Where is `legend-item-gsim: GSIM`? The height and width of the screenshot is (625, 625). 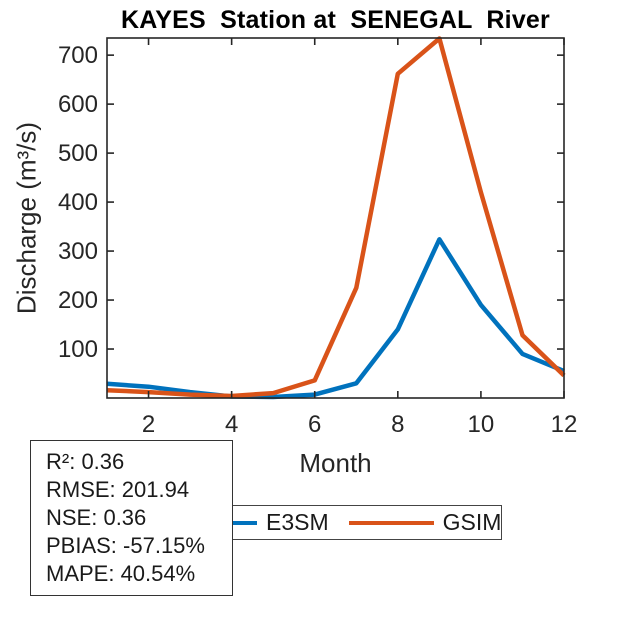
legend-item-gsim: GSIM is located at coordinates (425, 522).